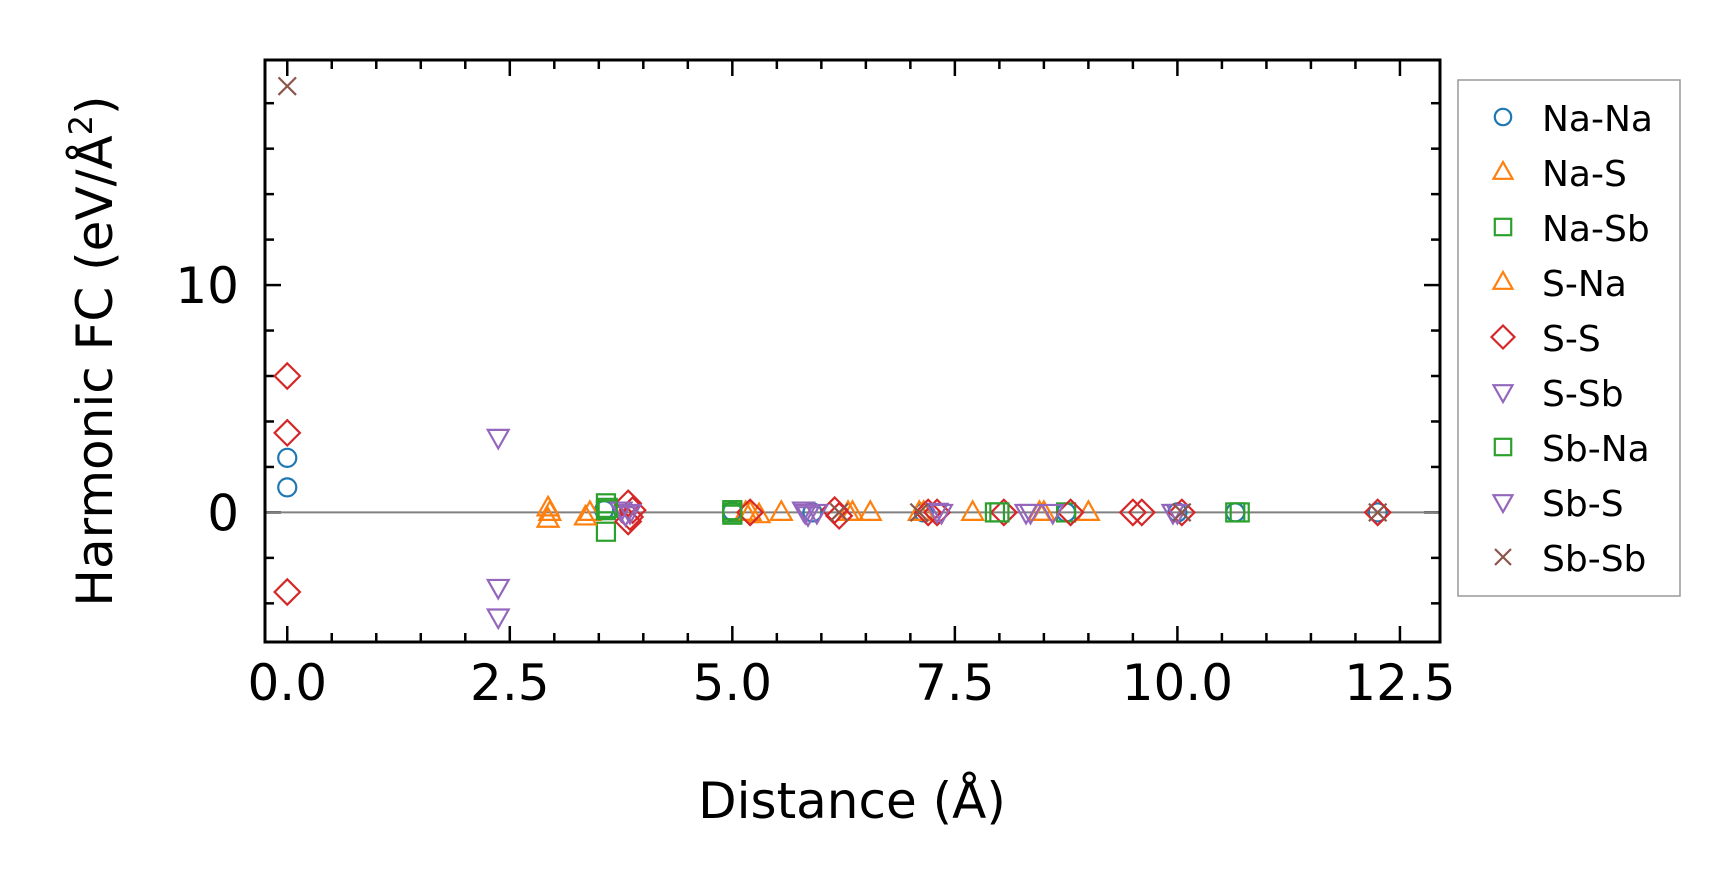 The height and width of the screenshot is (883, 1726). I want to click on series-S-Sb, so click(835, 529).